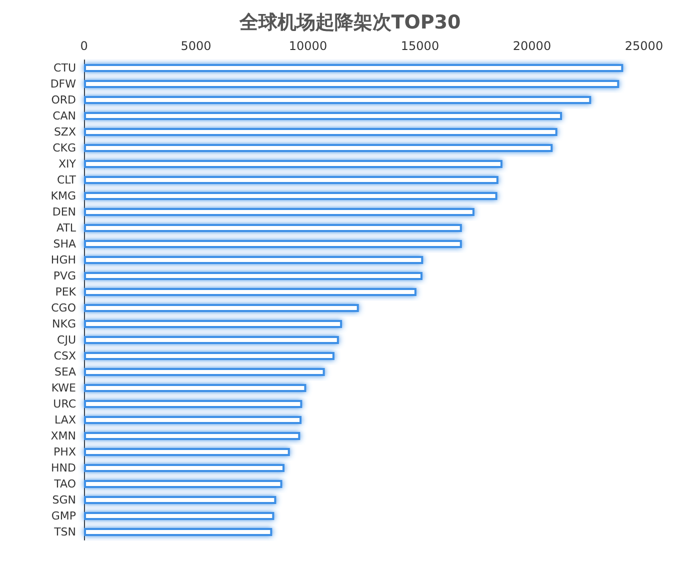 This screenshot has width=700, height=568. Describe the element at coordinates (63, 84) in the screenshot. I see `y-tick-label: DFW` at that location.